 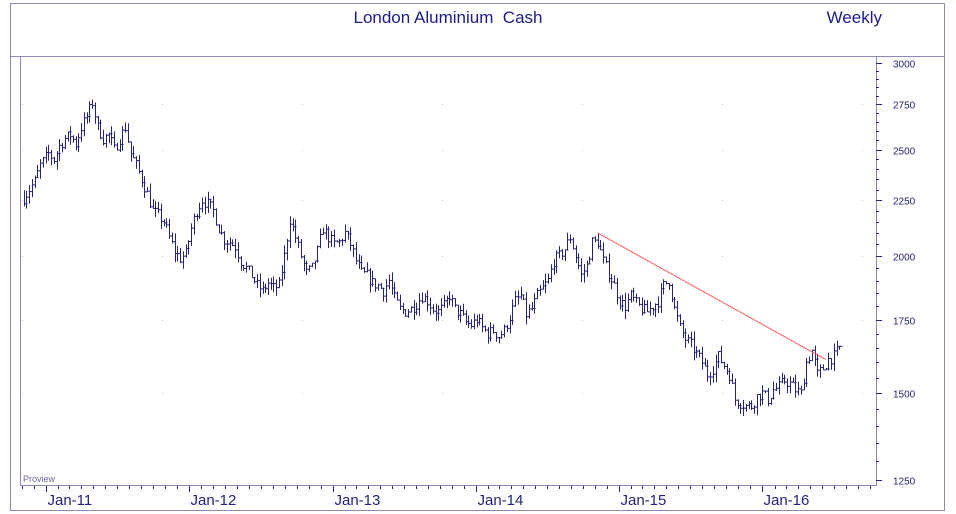 I want to click on trendline, so click(x=711, y=296).